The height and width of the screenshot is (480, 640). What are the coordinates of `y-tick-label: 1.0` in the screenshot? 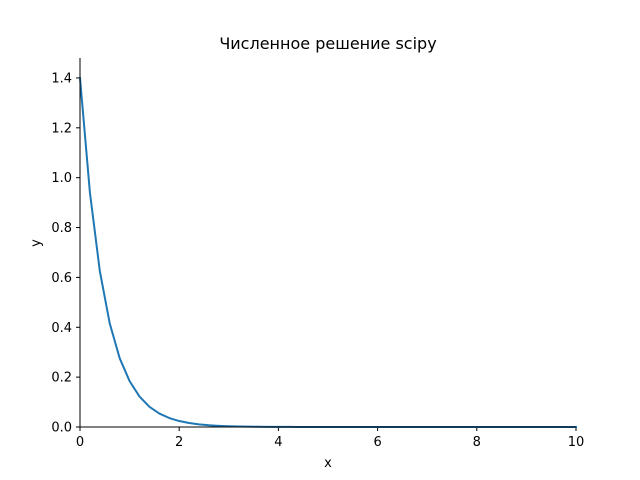 It's located at (61, 178).